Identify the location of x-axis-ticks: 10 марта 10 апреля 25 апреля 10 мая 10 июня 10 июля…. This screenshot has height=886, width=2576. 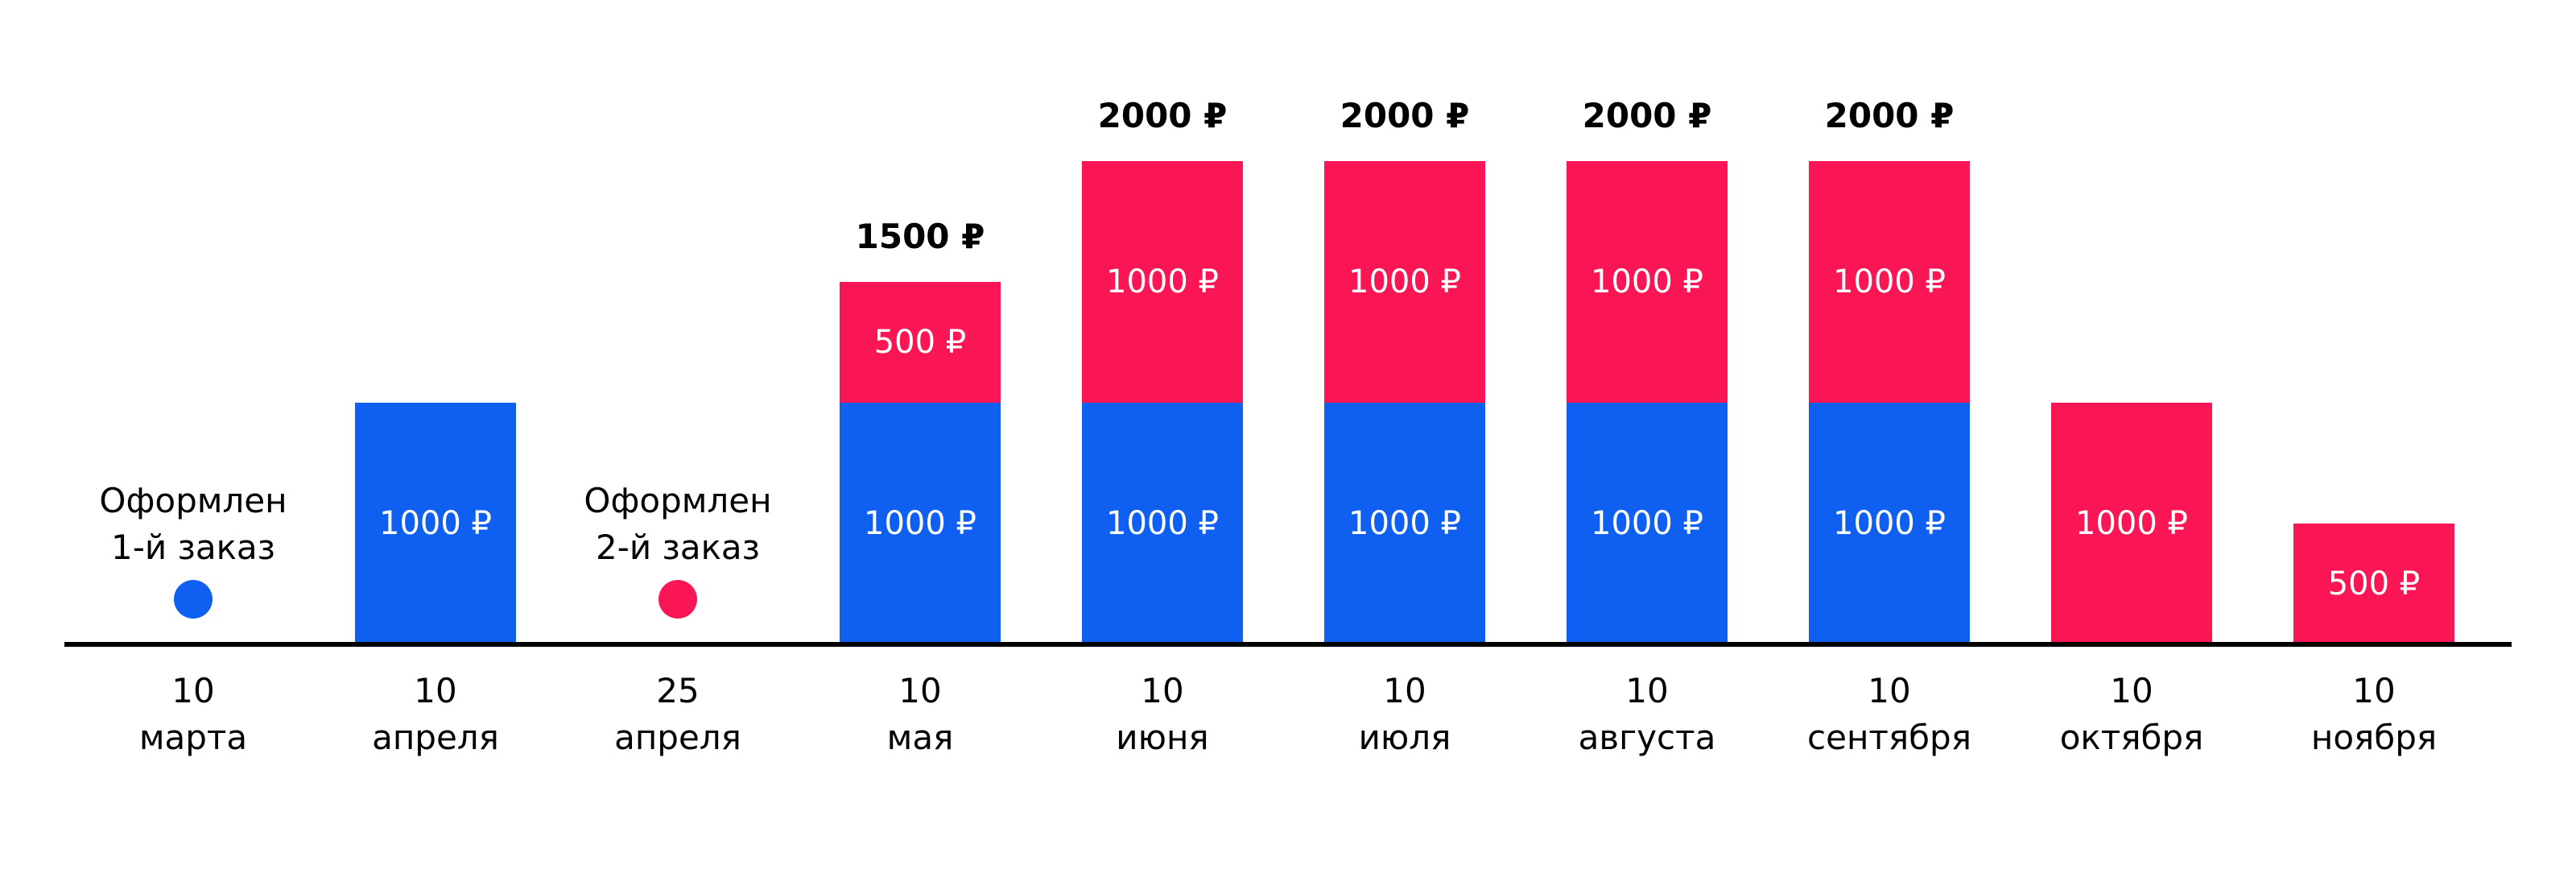
(1288, 714).